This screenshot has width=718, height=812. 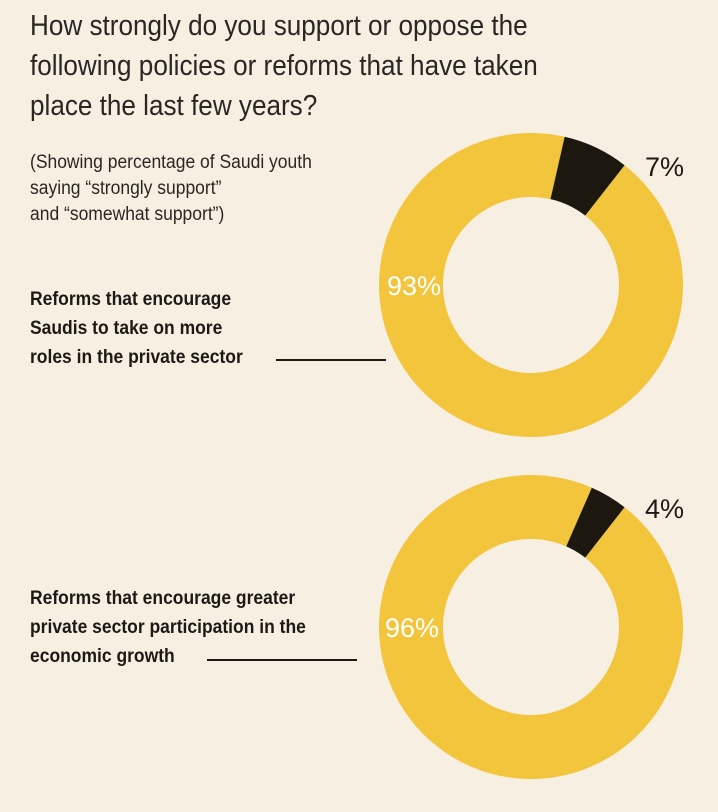 What do you see at coordinates (664, 509) in the screenshot?
I see `other-value-label-2: 4%` at bounding box center [664, 509].